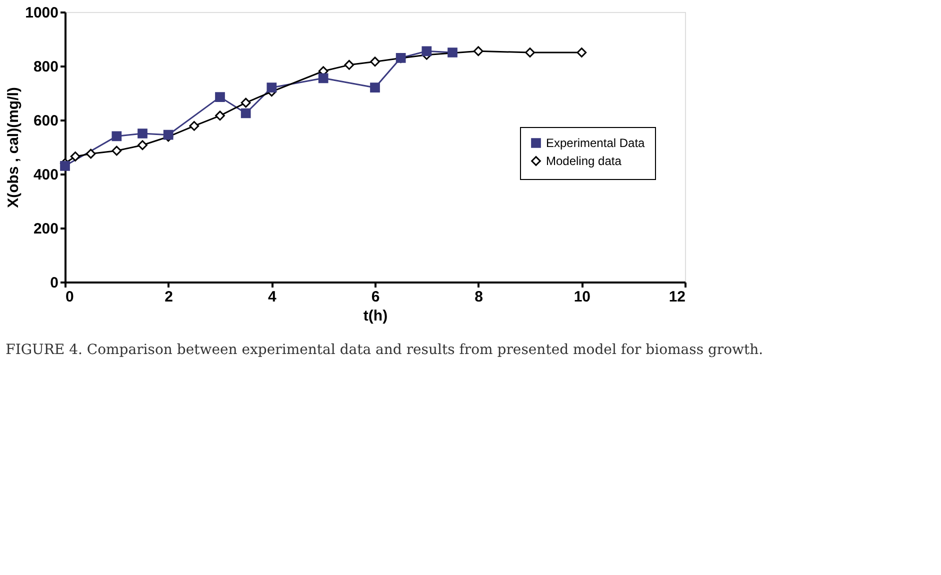  Describe the element at coordinates (596, 143) in the screenshot. I see `legend-label: Experimental Data` at that location.